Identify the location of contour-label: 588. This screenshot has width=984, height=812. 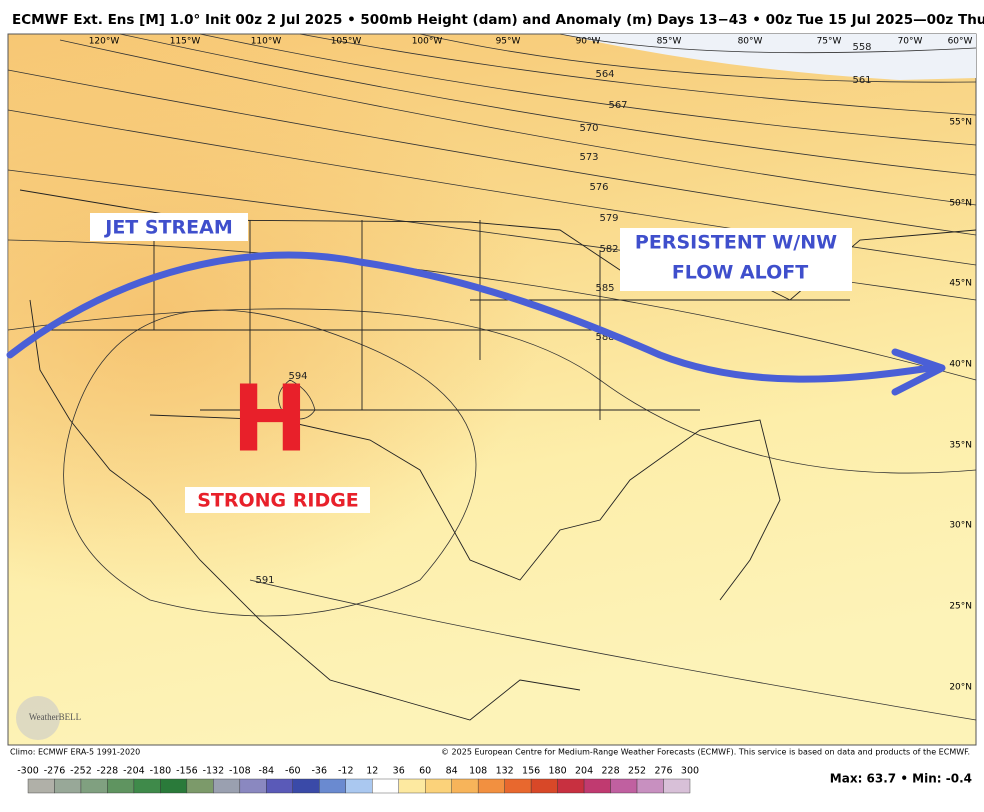
(604, 337).